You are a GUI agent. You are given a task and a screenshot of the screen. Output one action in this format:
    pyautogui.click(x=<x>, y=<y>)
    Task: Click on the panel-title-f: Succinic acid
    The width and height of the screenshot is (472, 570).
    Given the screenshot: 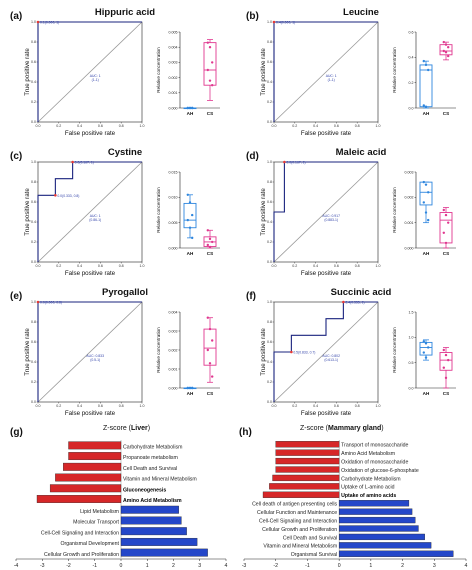 What is the action you would take?
    pyautogui.click(x=361, y=292)
    